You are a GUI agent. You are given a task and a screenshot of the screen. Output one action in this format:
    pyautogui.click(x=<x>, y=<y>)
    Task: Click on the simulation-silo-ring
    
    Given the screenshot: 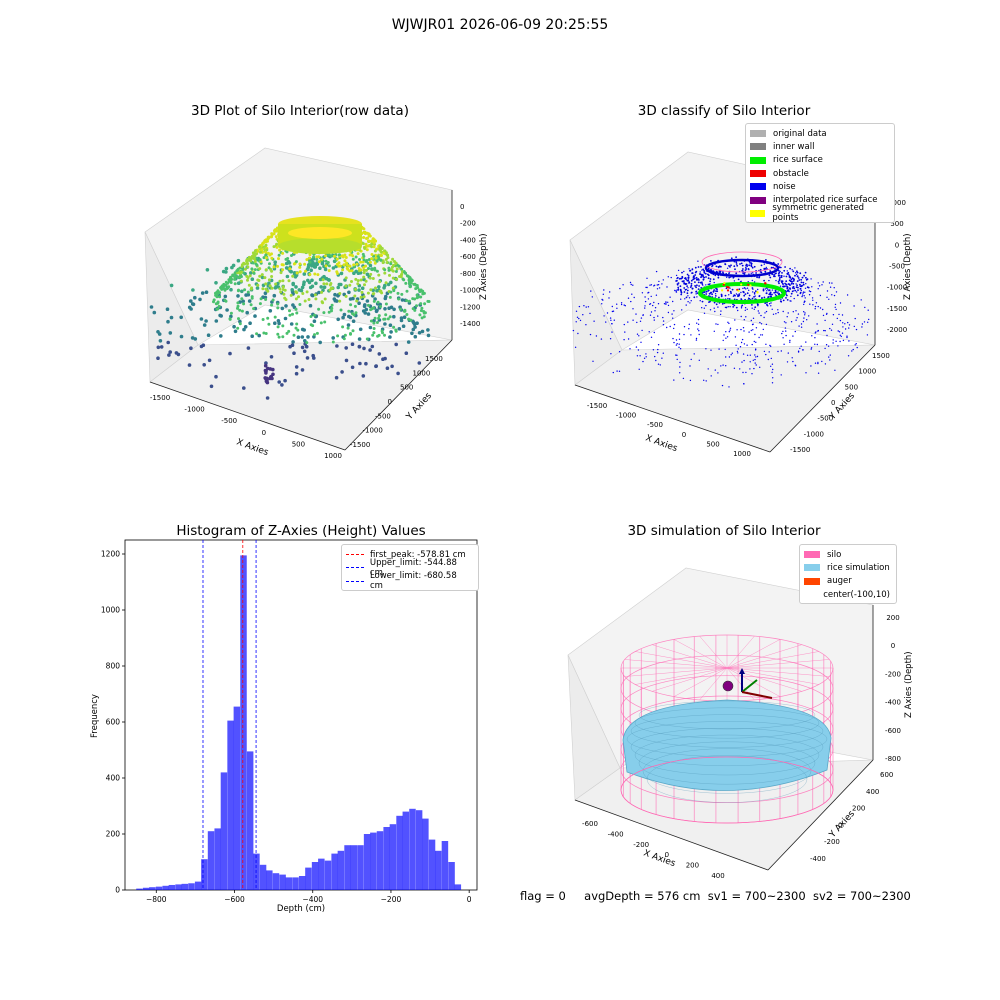 What is the action you would take?
    pyautogui.click(x=727, y=790)
    